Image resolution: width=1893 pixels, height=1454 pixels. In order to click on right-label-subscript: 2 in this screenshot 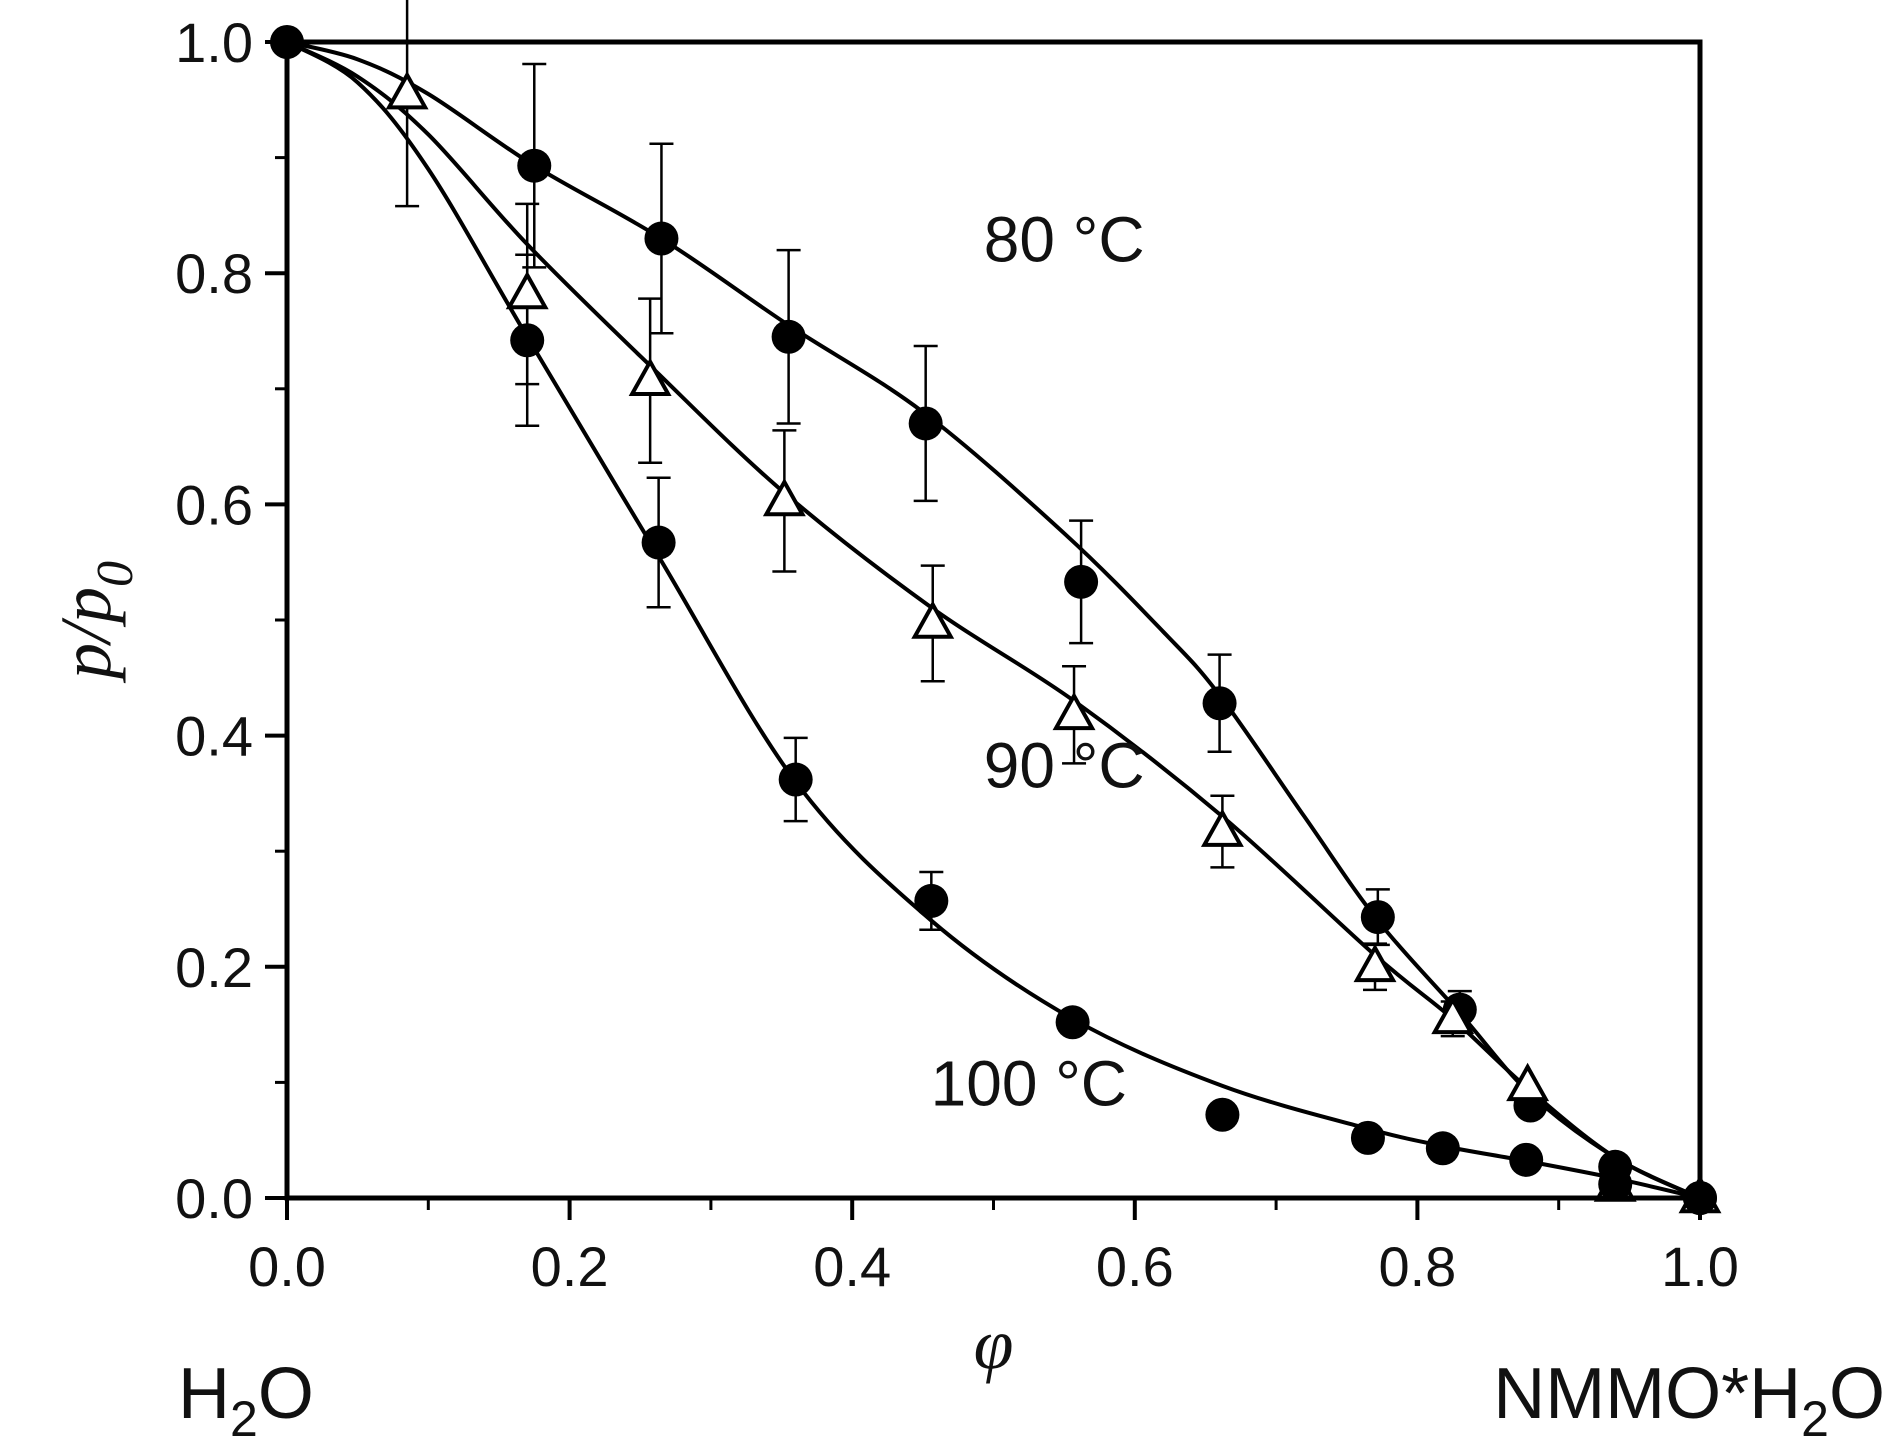, I will do `click(1815, 1419)`.